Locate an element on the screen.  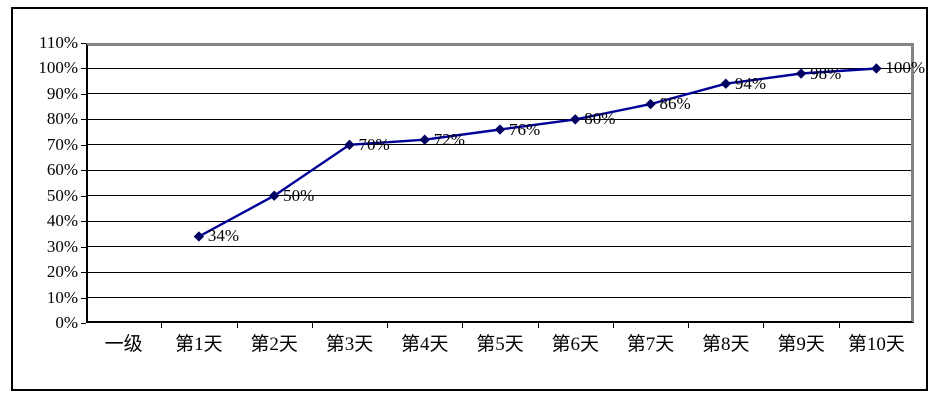
y-axis-label-50: 50% is located at coordinates (62, 195).